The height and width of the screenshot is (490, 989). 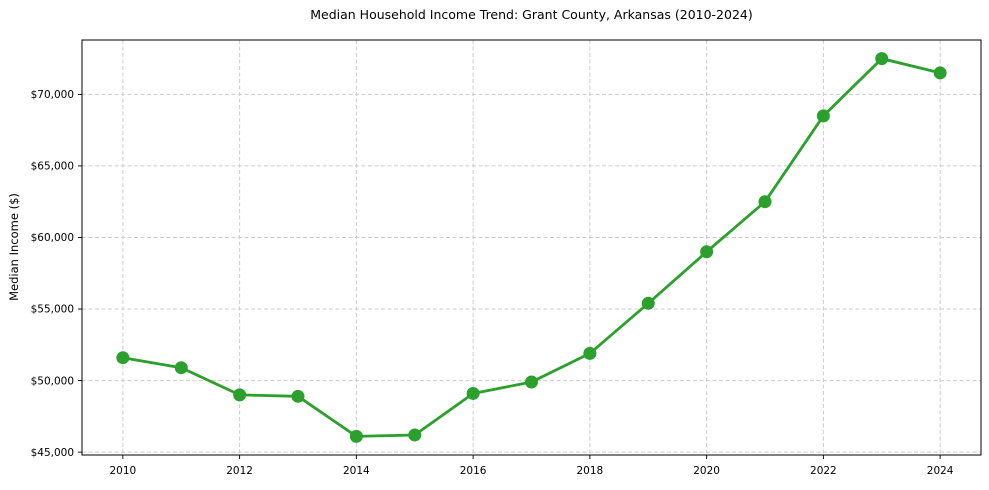 What do you see at coordinates (765, 202) in the screenshot?
I see `data-point-2021` at bounding box center [765, 202].